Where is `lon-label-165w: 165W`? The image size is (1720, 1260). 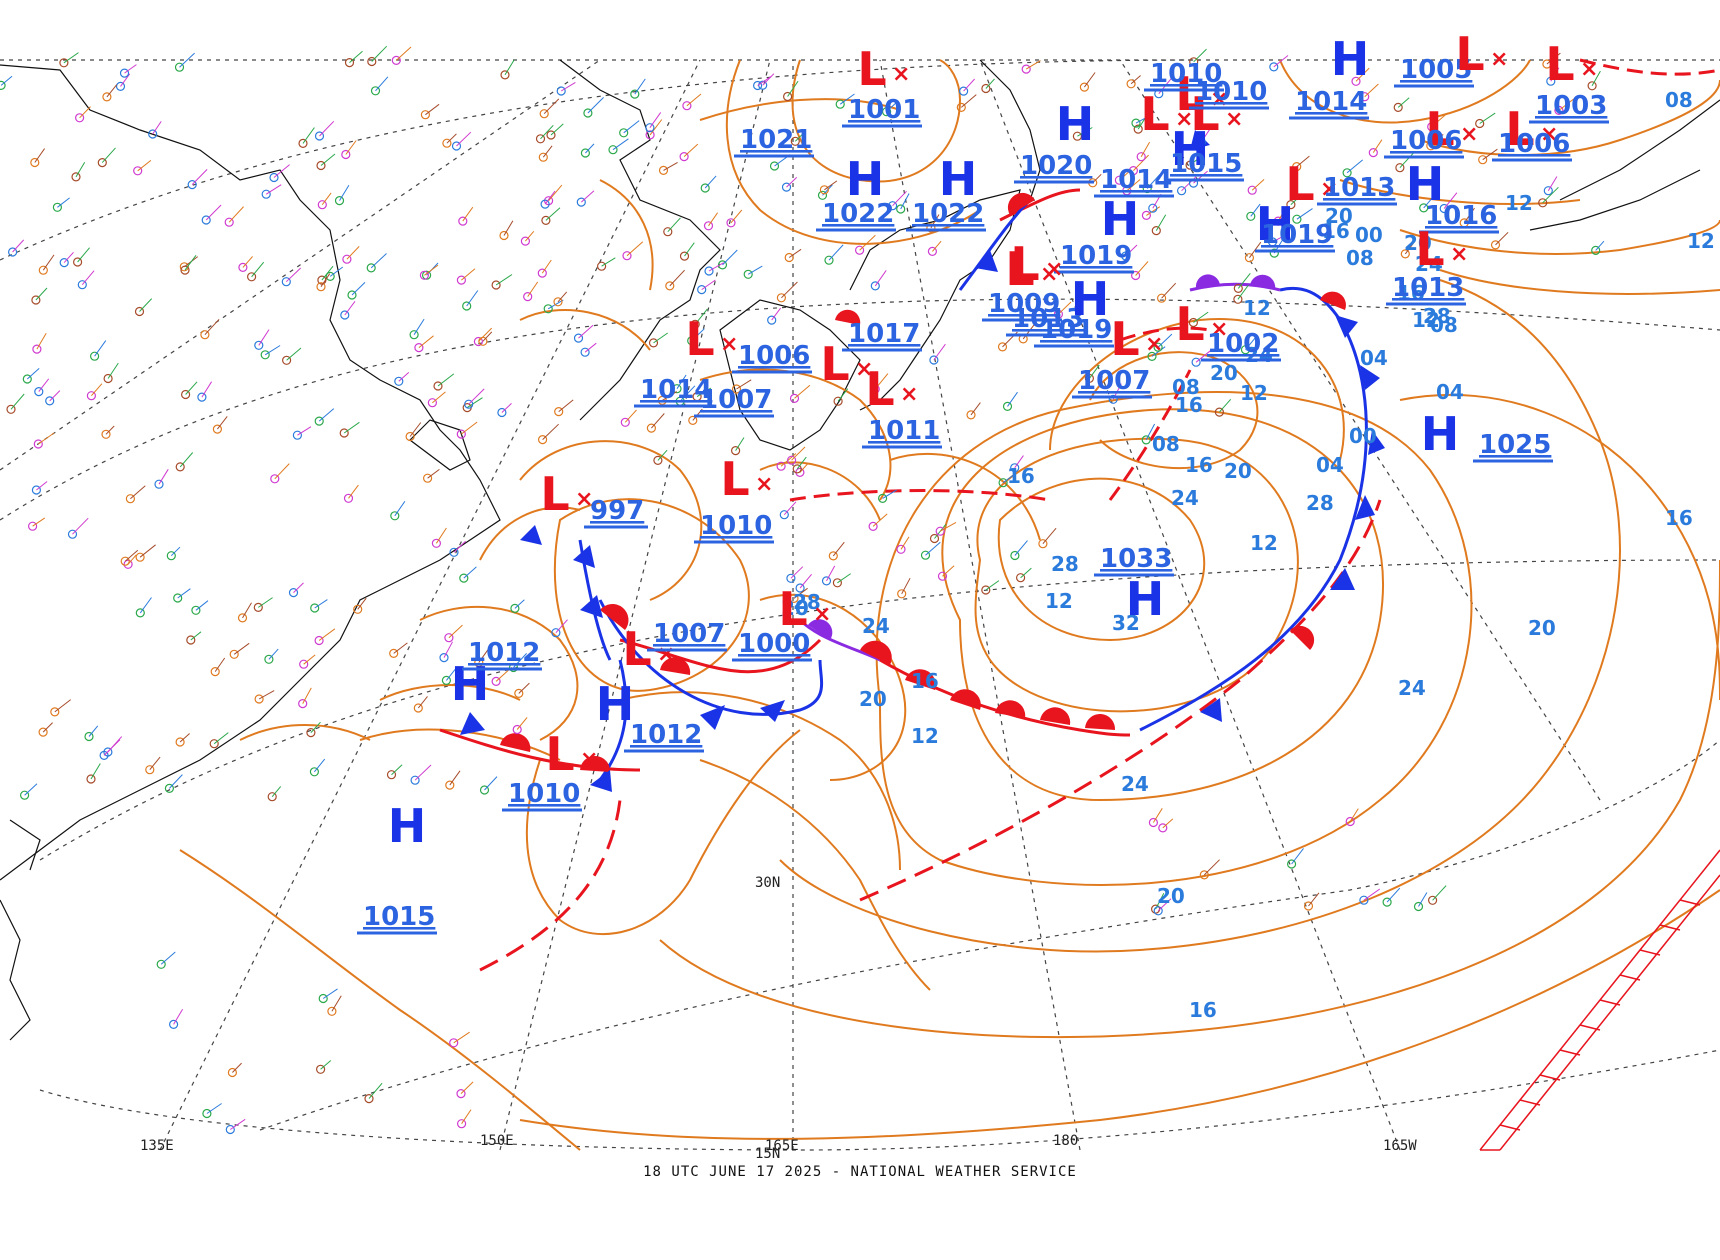 lon-label-165w: 165W is located at coordinates (1400, 1146).